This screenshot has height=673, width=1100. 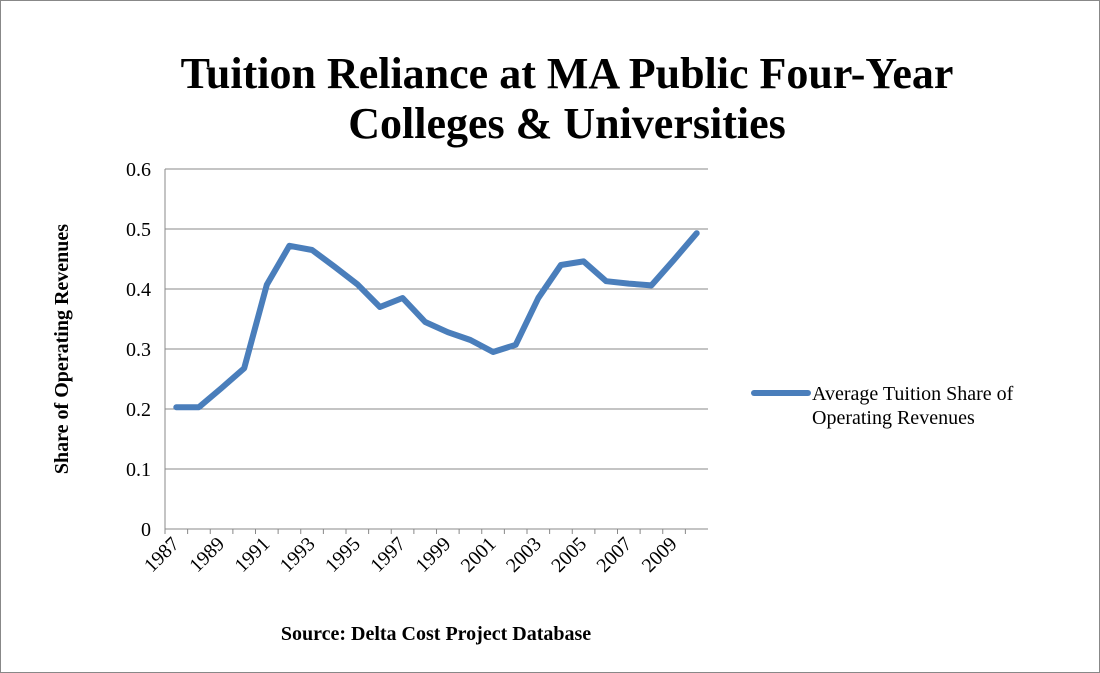 I want to click on y-tick-label: 0.6, so click(x=138, y=170).